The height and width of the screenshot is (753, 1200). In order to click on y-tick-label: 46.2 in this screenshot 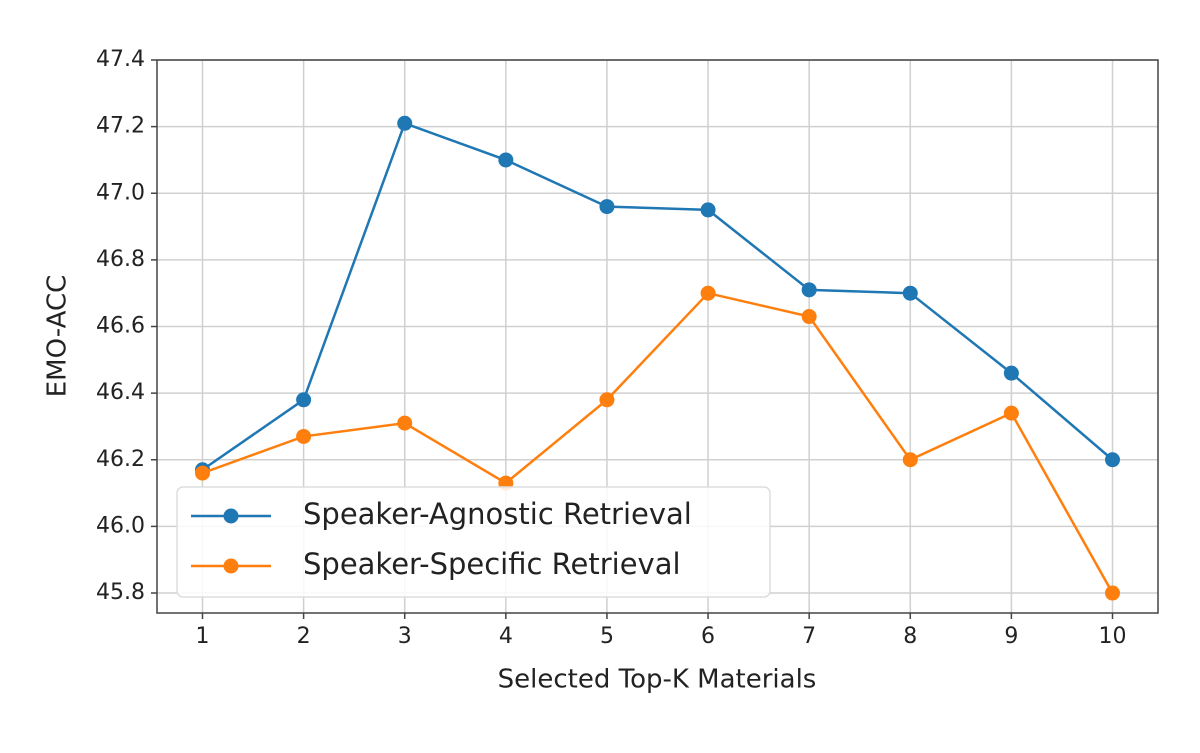, I will do `click(120, 459)`.